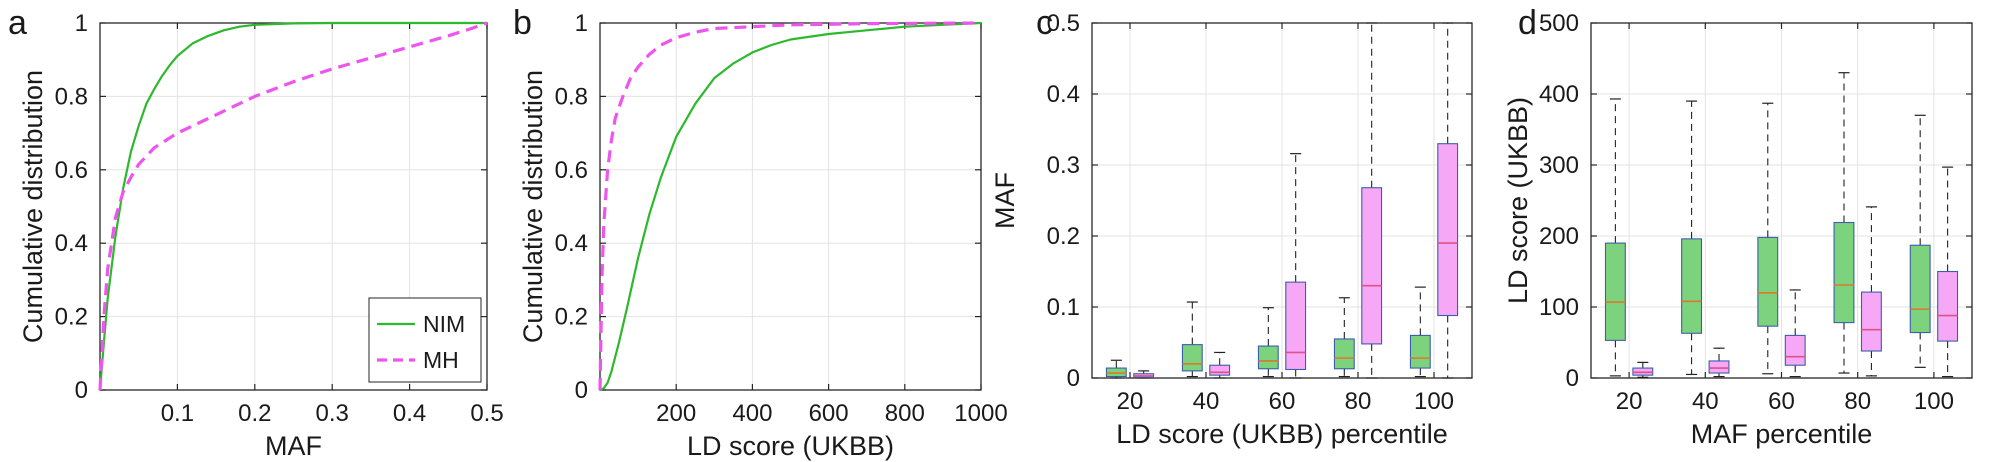 The image size is (1999, 462). I want to click on x-tick-label: 80, so click(1857, 401).